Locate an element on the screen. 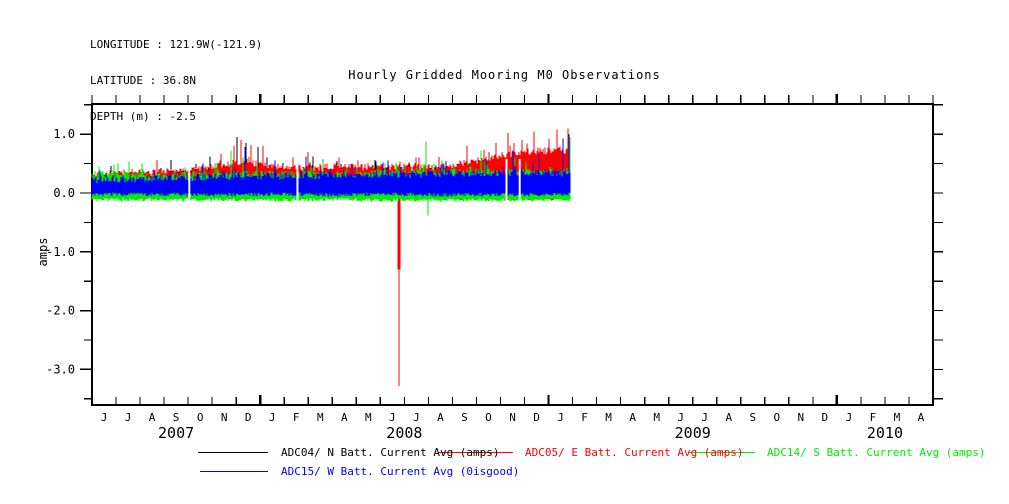 The image size is (1009, 504). legend-label-adc15: ADC15/ W Batt. Current Avg (0isgood) is located at coordinates (400, 471).